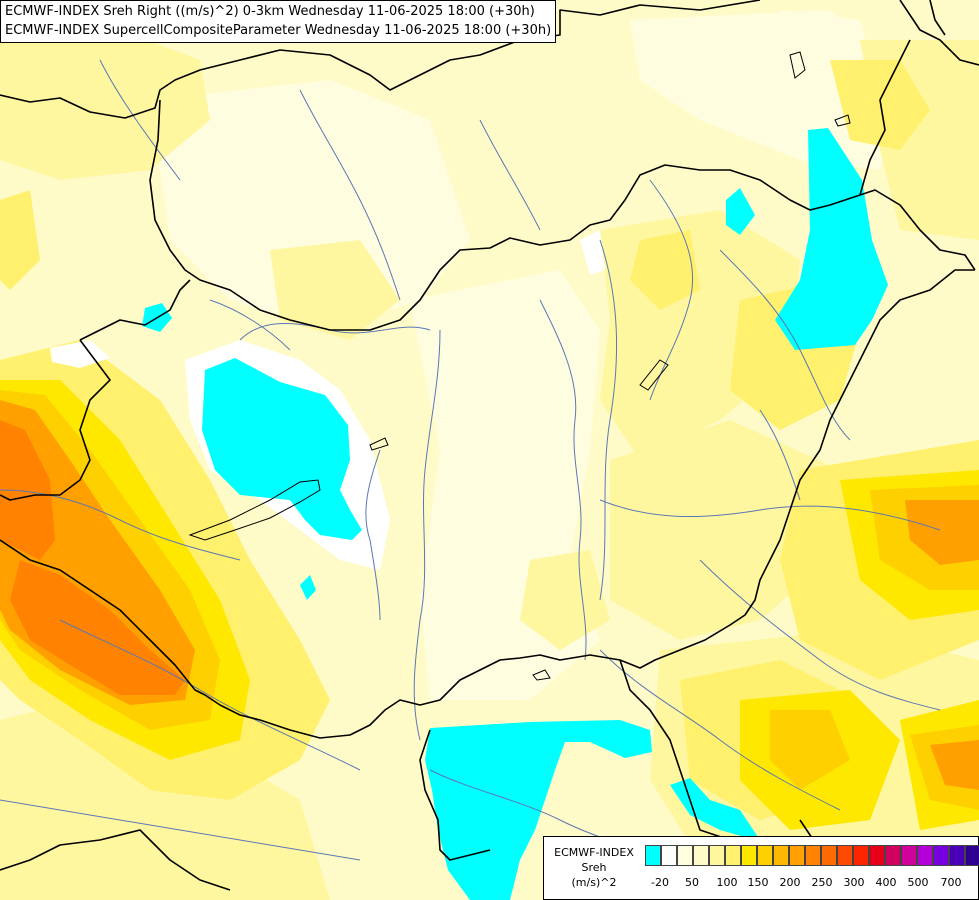 The image size is (979, 900). What do you see at coordinates (758, 882) in the screenshot?
I see `legend-tick-label: 150` at bounding box center [758, 882].